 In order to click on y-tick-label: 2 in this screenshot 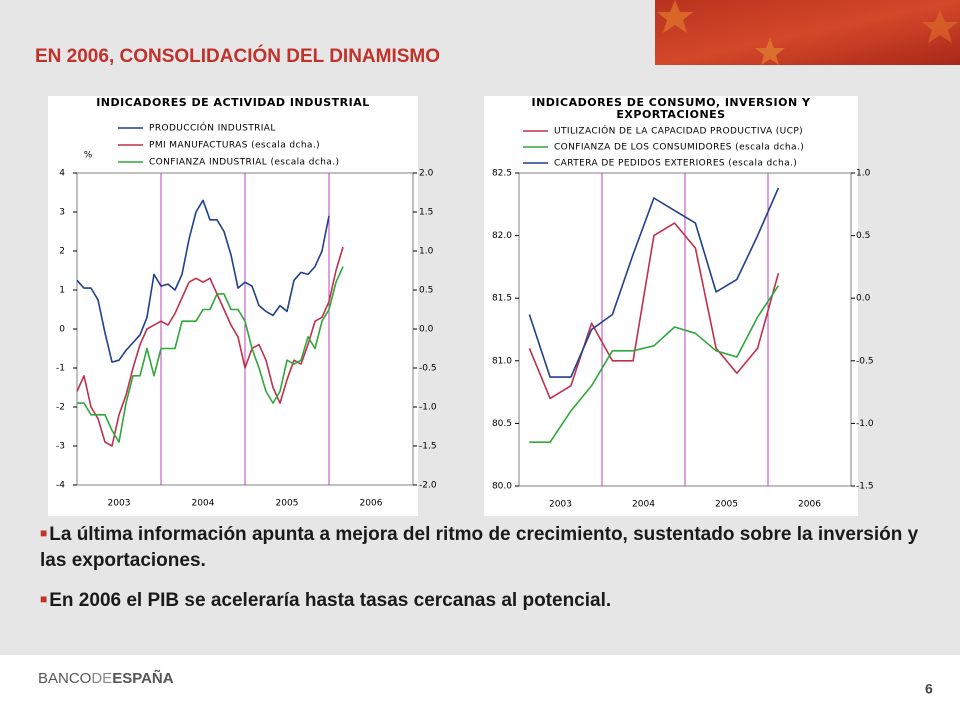, I will do `click(62, 252)`.